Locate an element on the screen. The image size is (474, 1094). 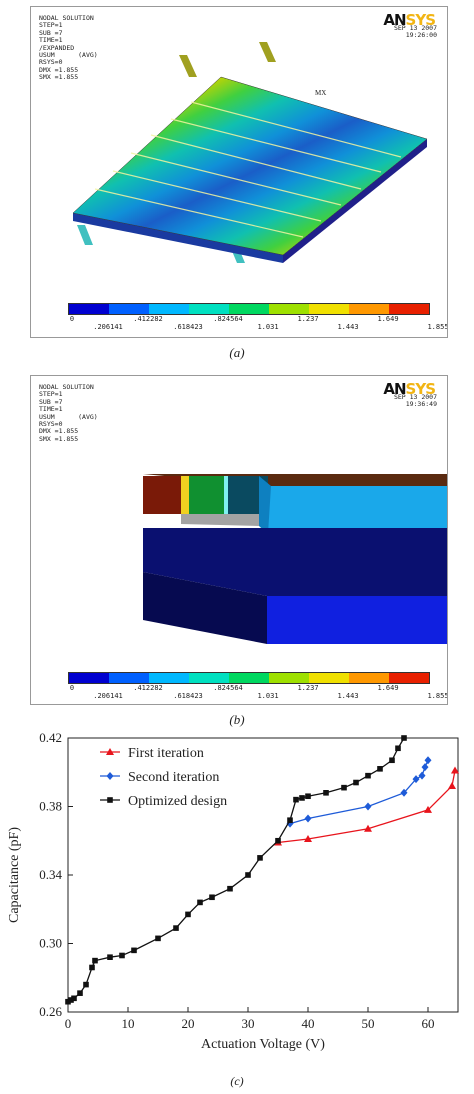
legend-tick-label: 1.443 is located at coordinates (348, 327).